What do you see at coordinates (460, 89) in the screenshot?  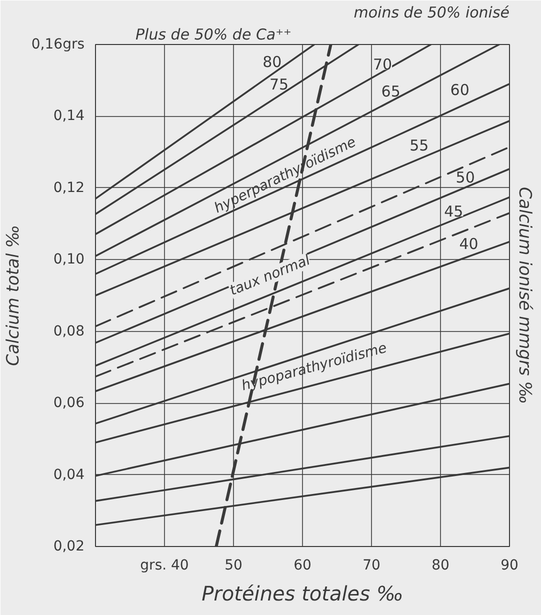 I see `annotation: 60` at bounding box center [460, 89].